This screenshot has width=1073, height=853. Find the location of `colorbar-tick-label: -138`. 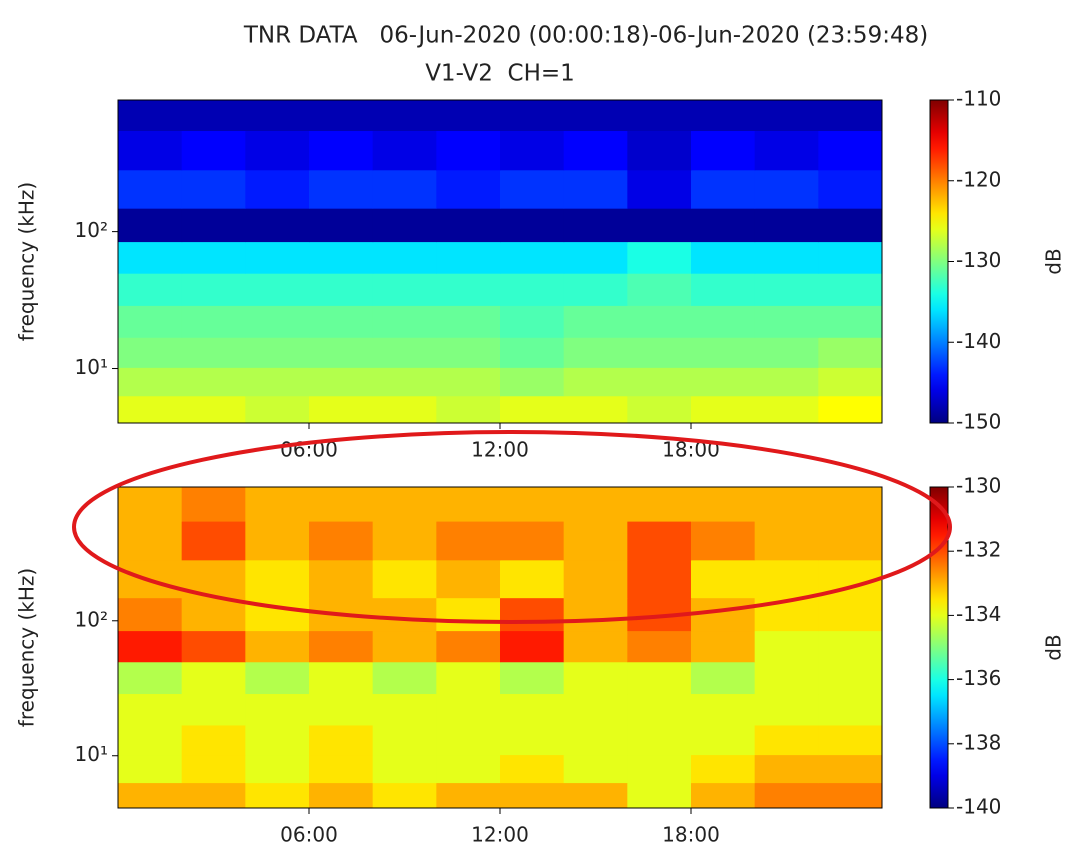

colorbar-tick-label: -138 is located at coordinates (978, 742).